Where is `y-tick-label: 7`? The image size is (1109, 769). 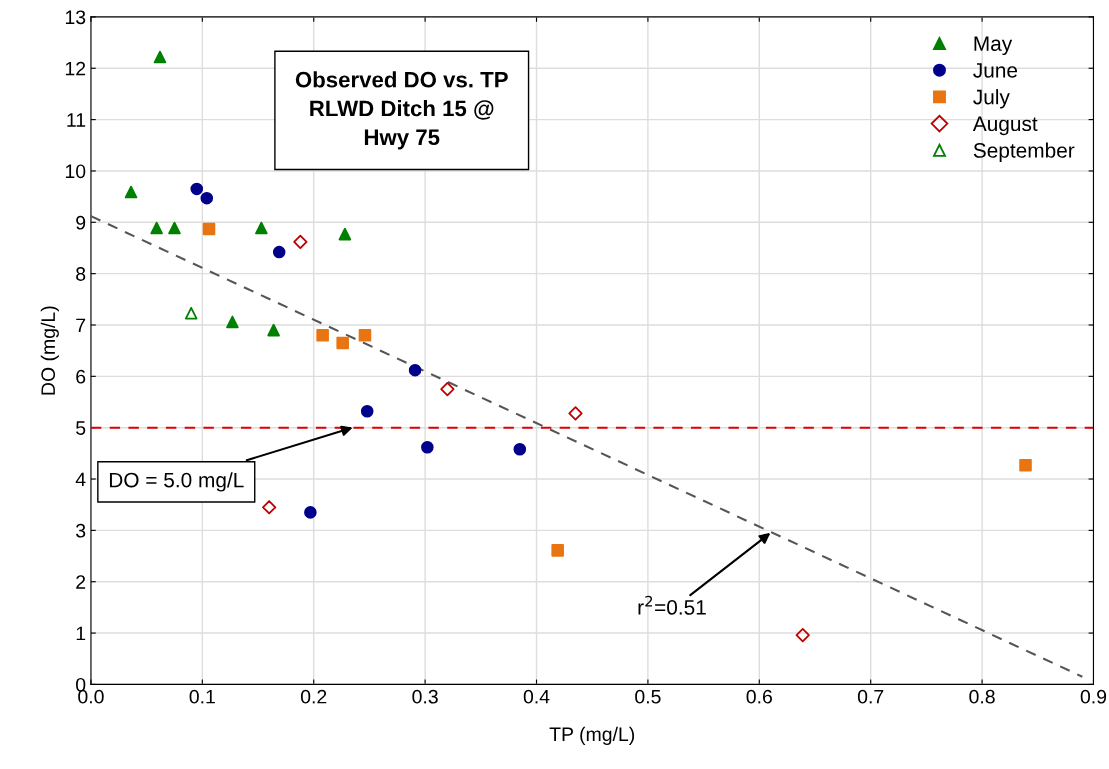 y-tick-label: 7 is located at coordinates (81, 325).